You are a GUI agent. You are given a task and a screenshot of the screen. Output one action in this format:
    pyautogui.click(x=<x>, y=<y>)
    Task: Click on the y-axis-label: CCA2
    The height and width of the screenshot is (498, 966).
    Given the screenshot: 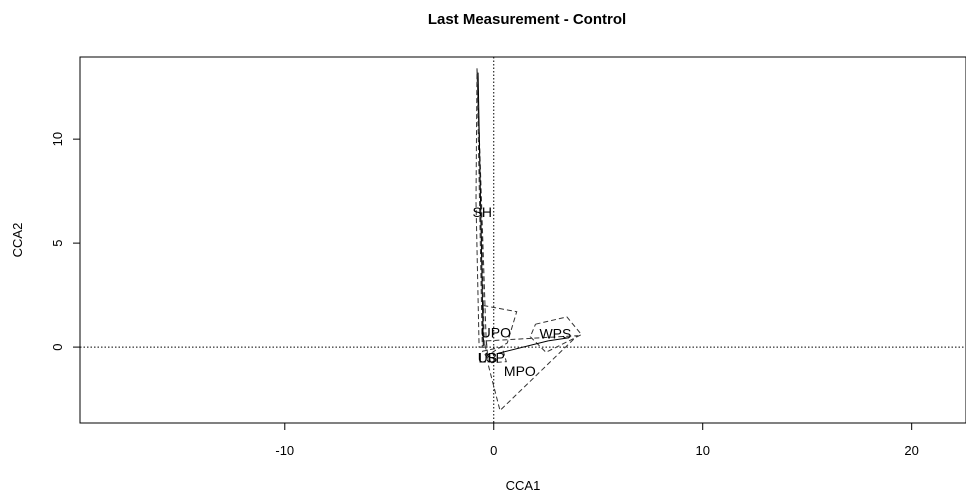 What is the action you would take?
    pyautogui.click(x=17, y=240)
    